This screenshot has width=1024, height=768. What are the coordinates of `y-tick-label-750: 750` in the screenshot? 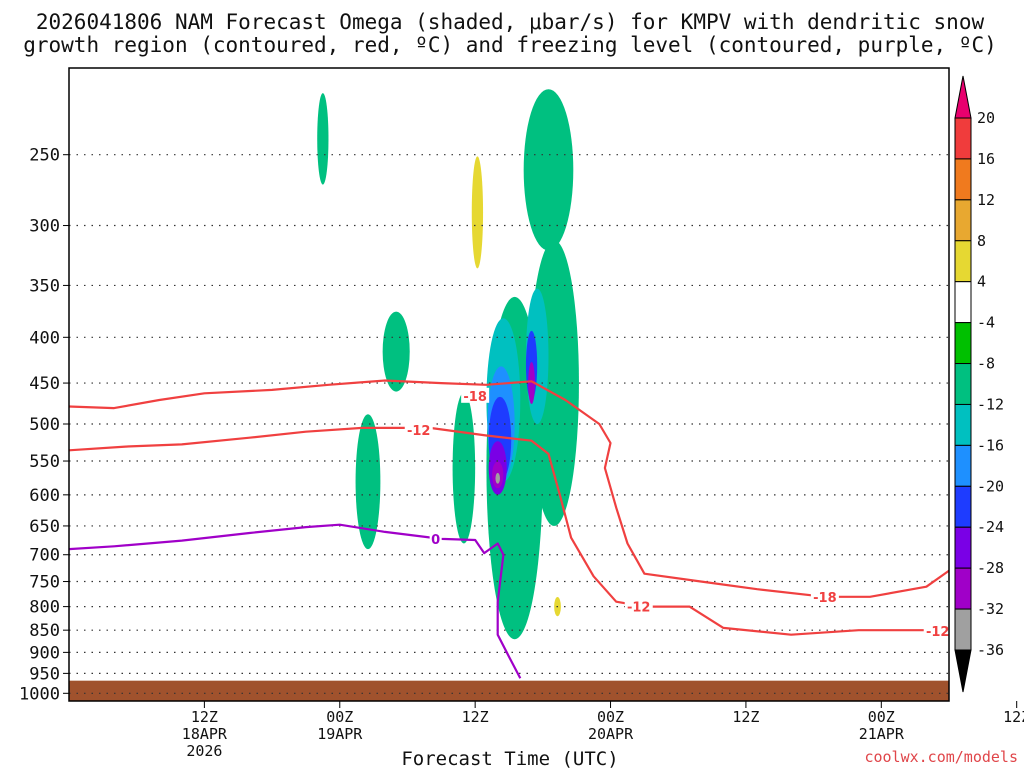 It's located at (44, 583).